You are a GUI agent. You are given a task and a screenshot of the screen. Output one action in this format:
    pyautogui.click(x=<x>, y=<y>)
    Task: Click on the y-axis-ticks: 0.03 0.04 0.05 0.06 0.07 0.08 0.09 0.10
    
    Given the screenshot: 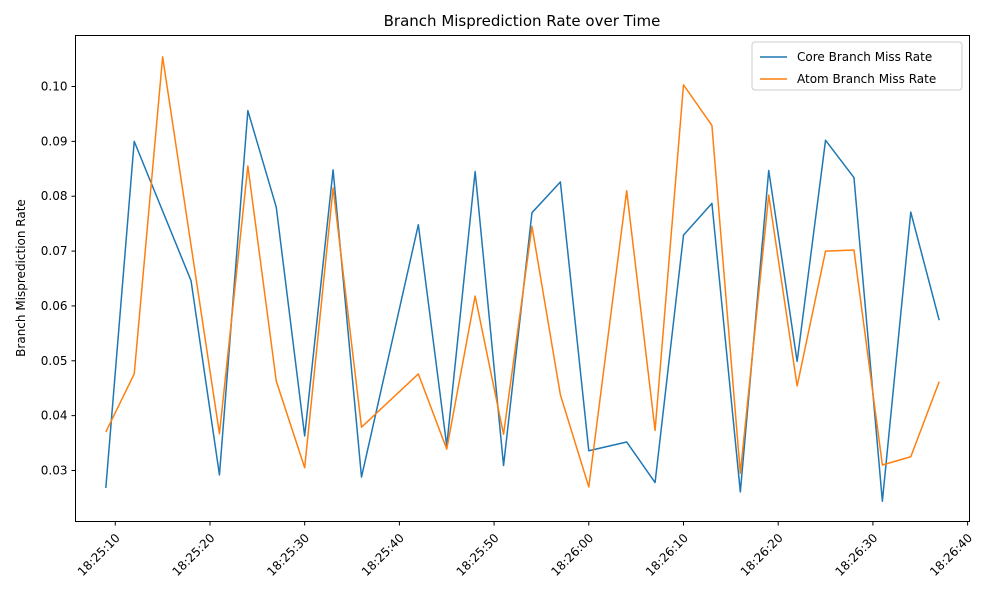 What is the action you would take?
    pyautogui.click(x=58, y=278)
    